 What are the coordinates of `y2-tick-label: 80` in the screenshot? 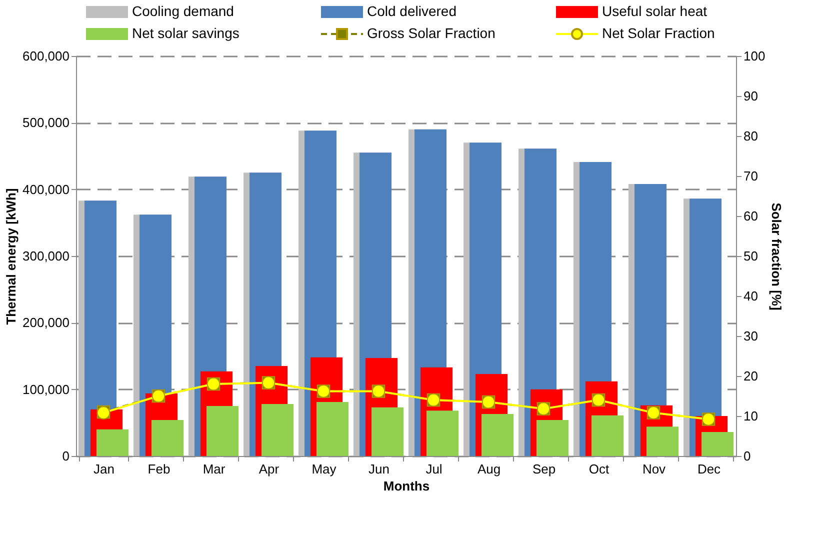 It's located at (751, 136).